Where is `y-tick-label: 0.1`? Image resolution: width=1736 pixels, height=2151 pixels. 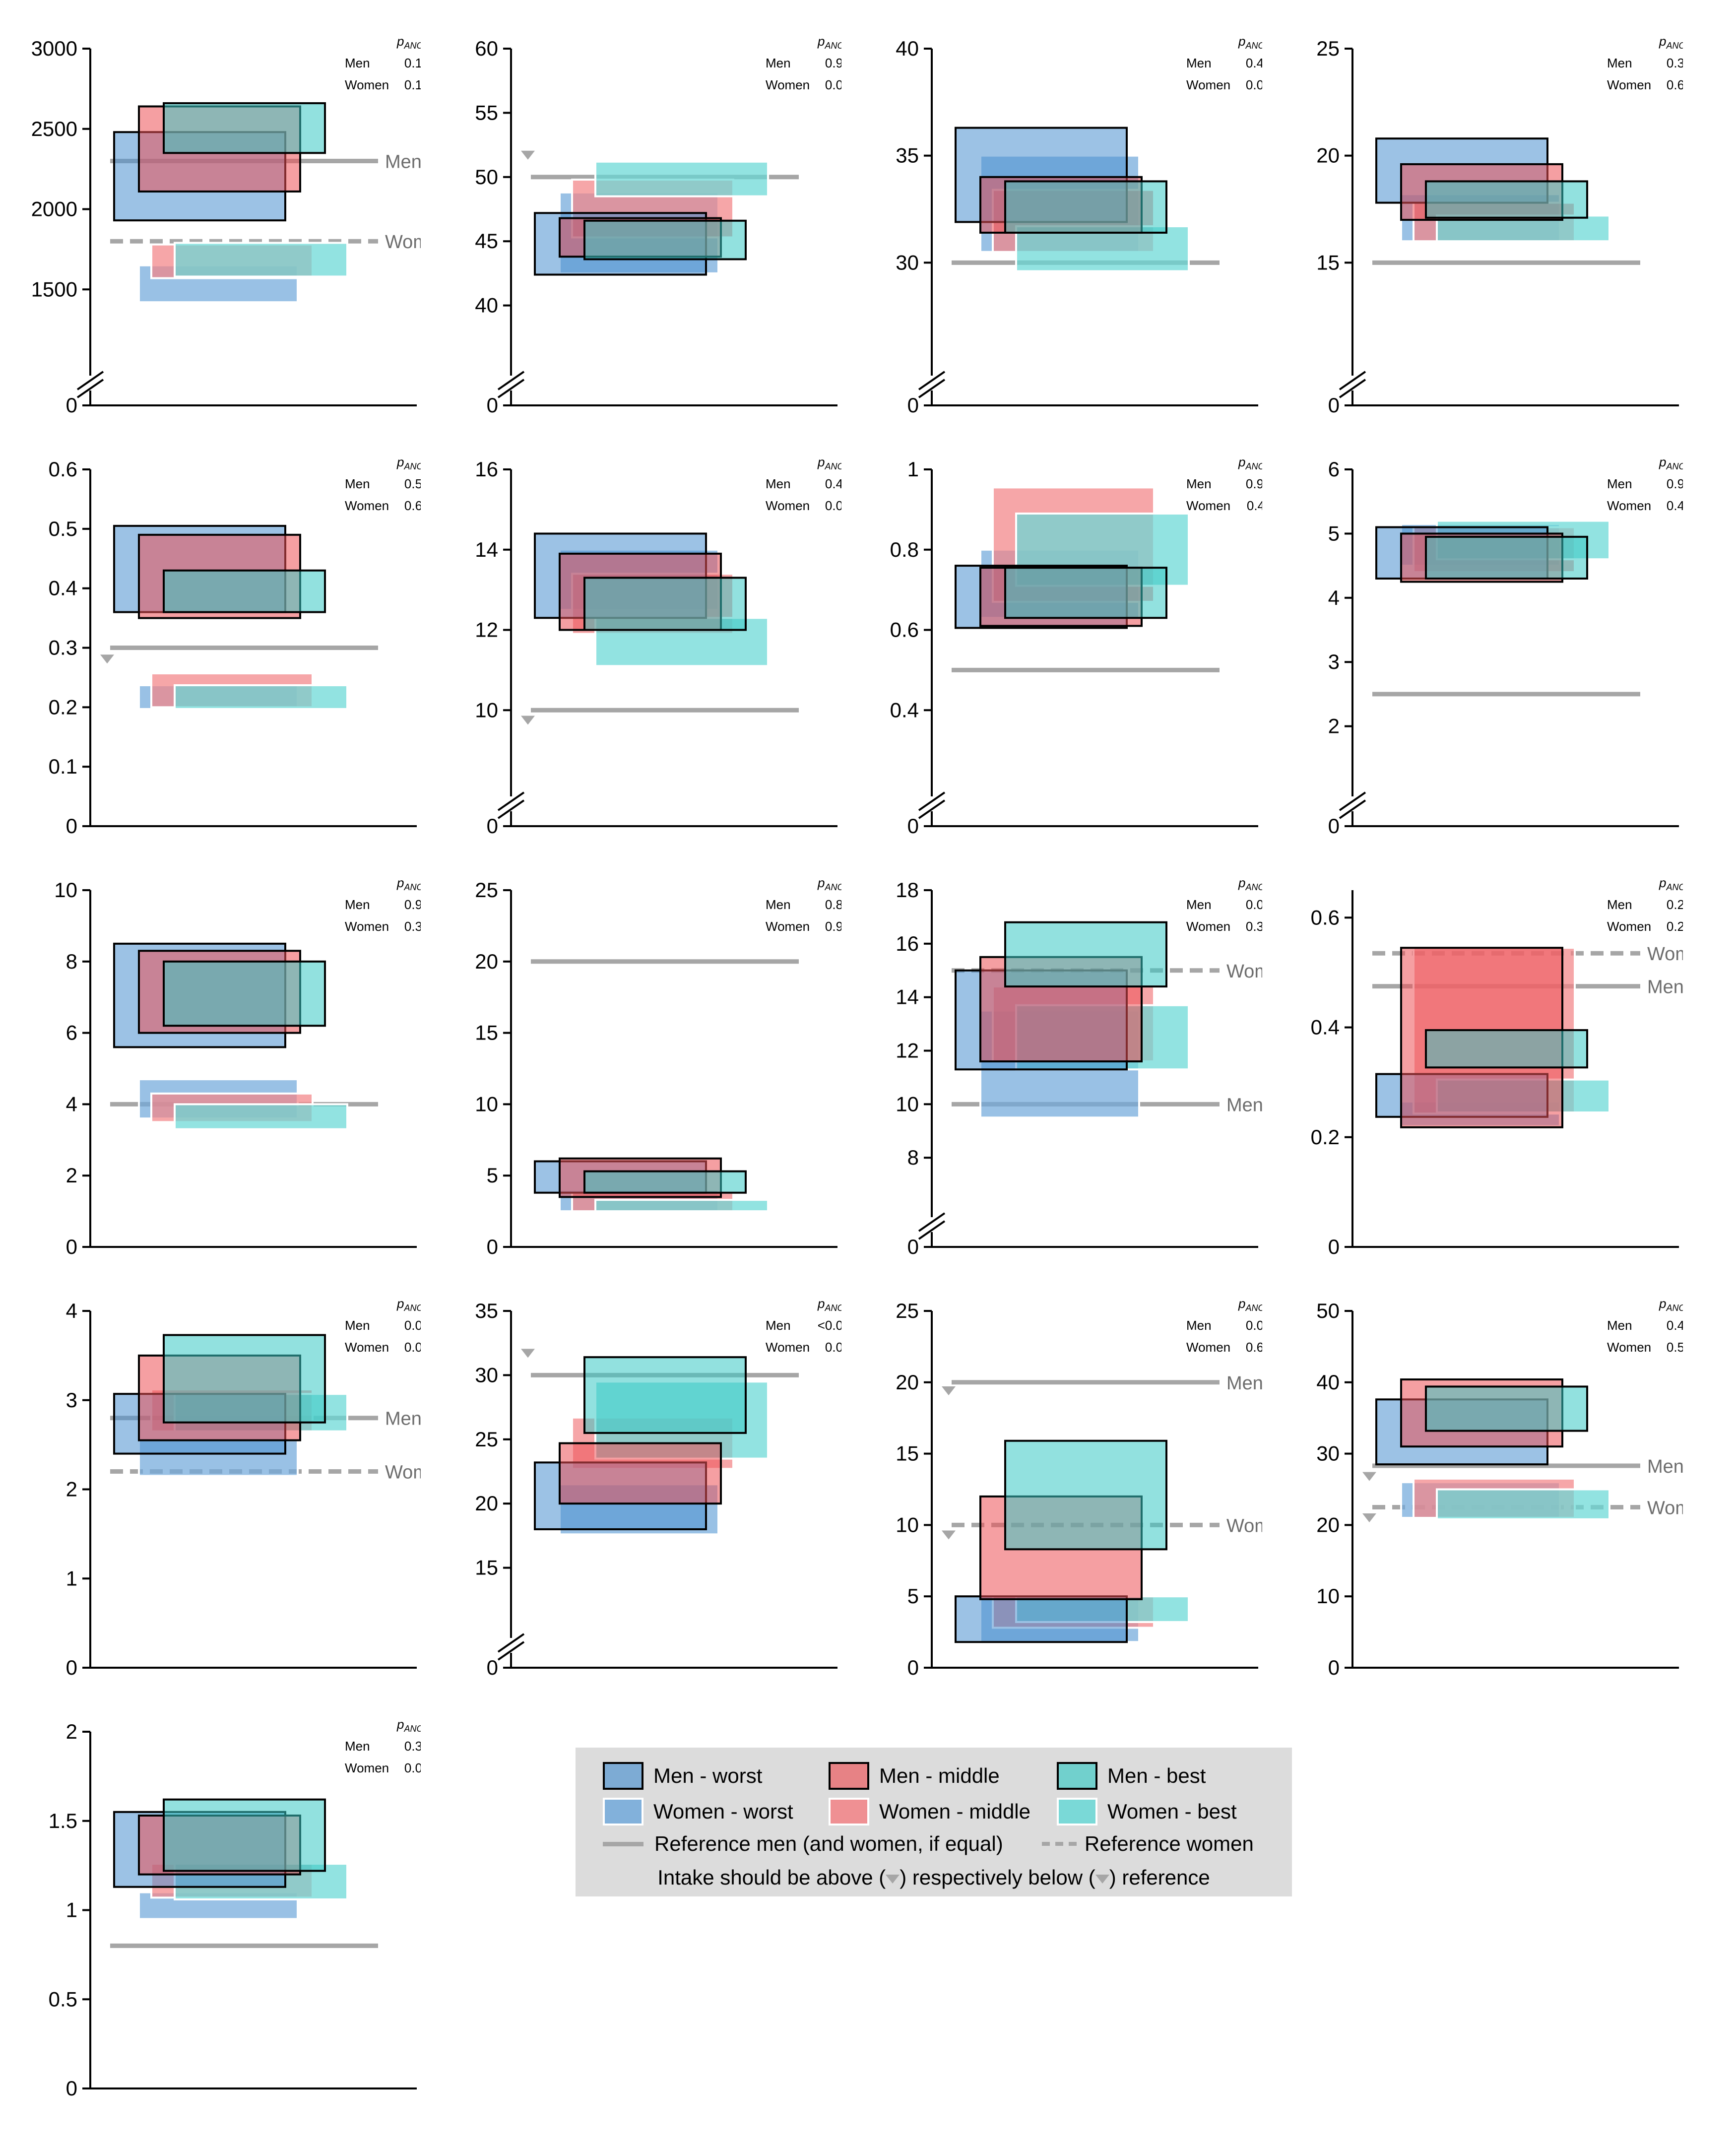 y-tick-label: 0.1 is located at coordinates (63, 766).